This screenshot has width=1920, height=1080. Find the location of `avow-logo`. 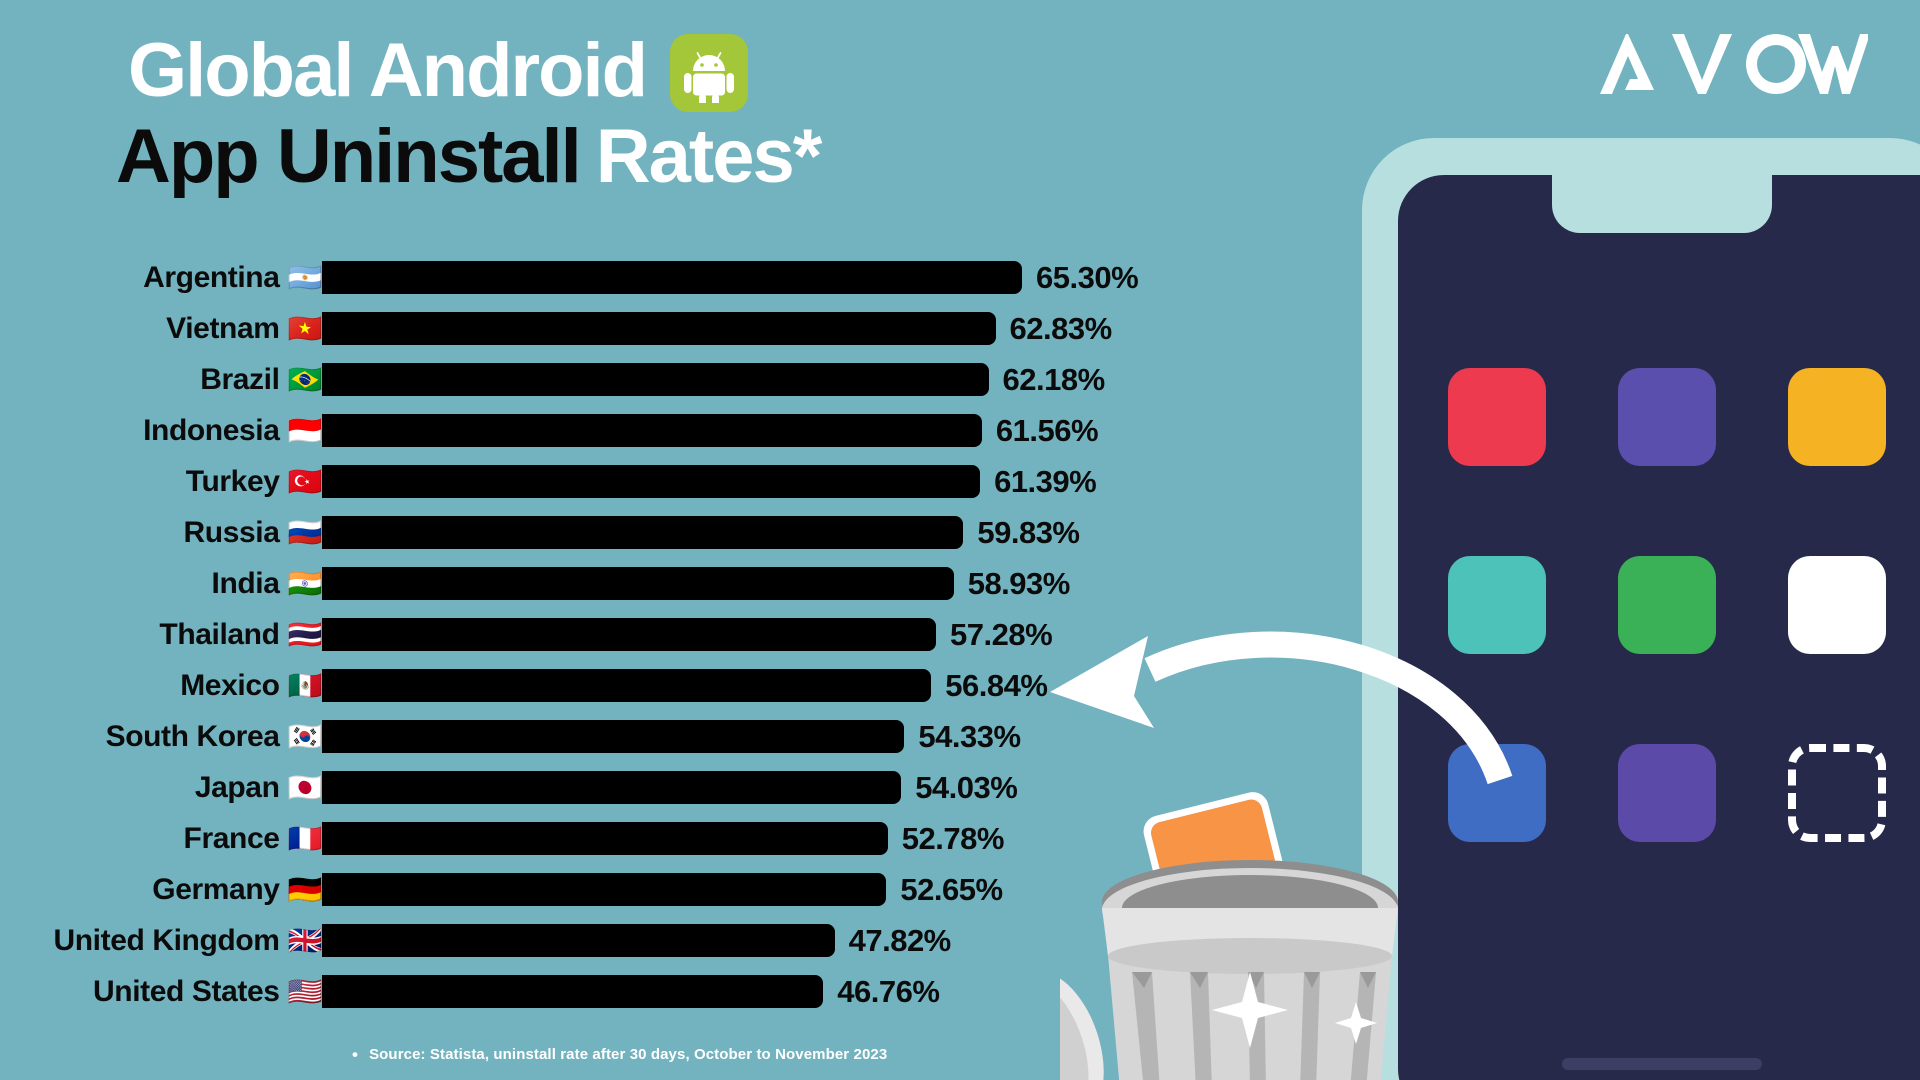

avow-logo is located at coordinates (1734, 64).